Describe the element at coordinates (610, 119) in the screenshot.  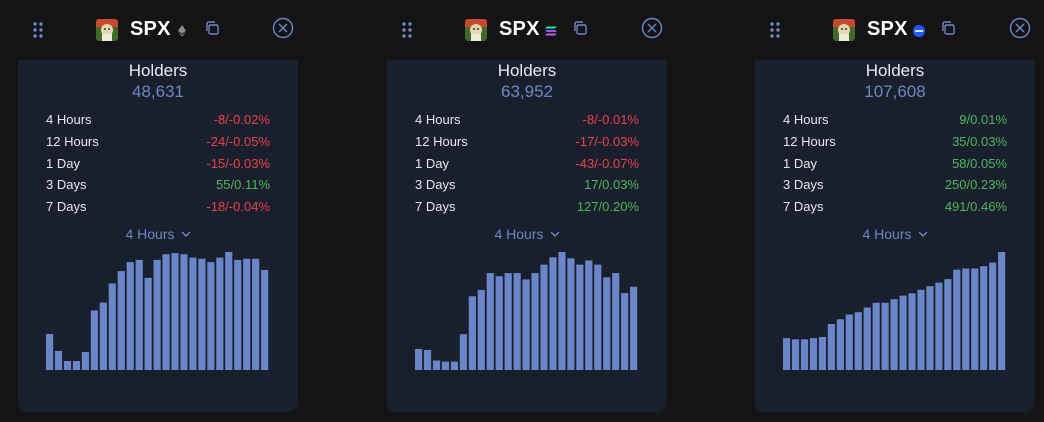
I see `stat-value: -8/-0.01%` at that location.